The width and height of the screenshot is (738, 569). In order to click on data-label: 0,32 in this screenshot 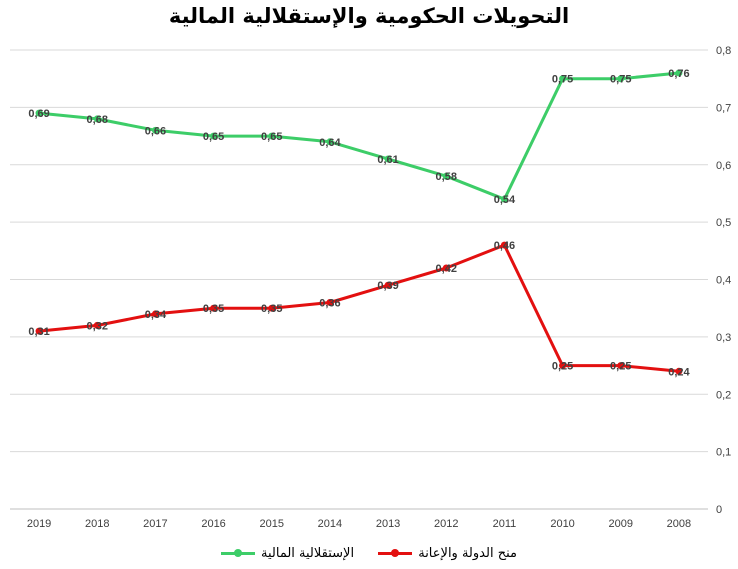, I will do `click(97, 326)`.